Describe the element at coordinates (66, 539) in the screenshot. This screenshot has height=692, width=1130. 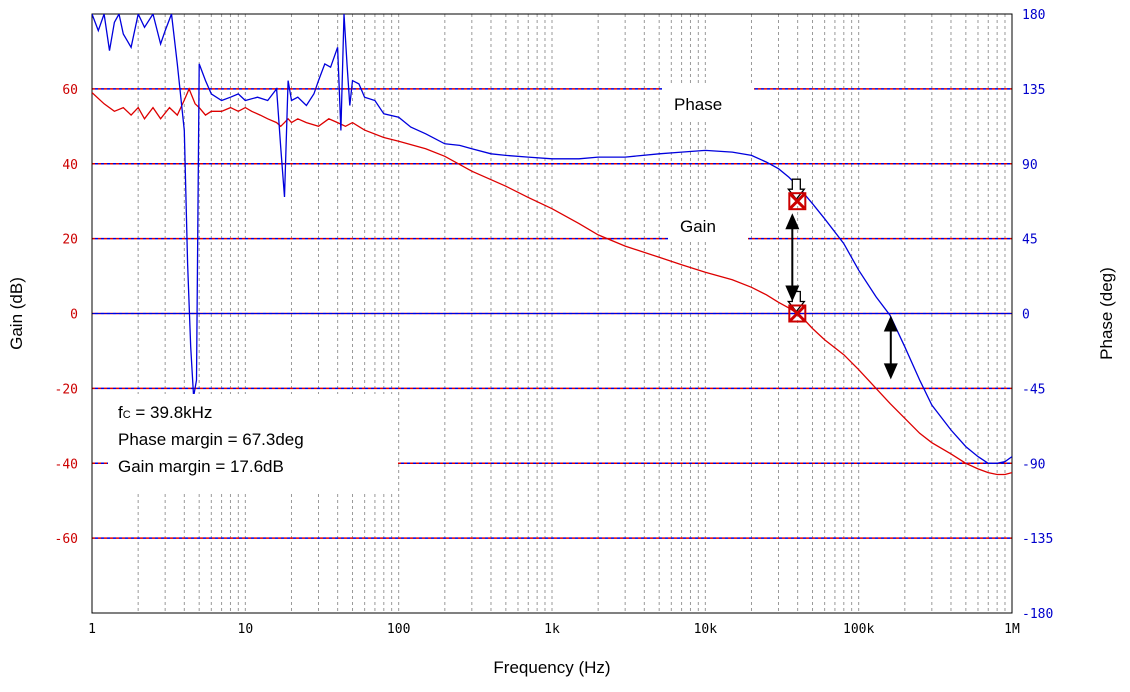
I see `y-tick-label: -60` at that location.